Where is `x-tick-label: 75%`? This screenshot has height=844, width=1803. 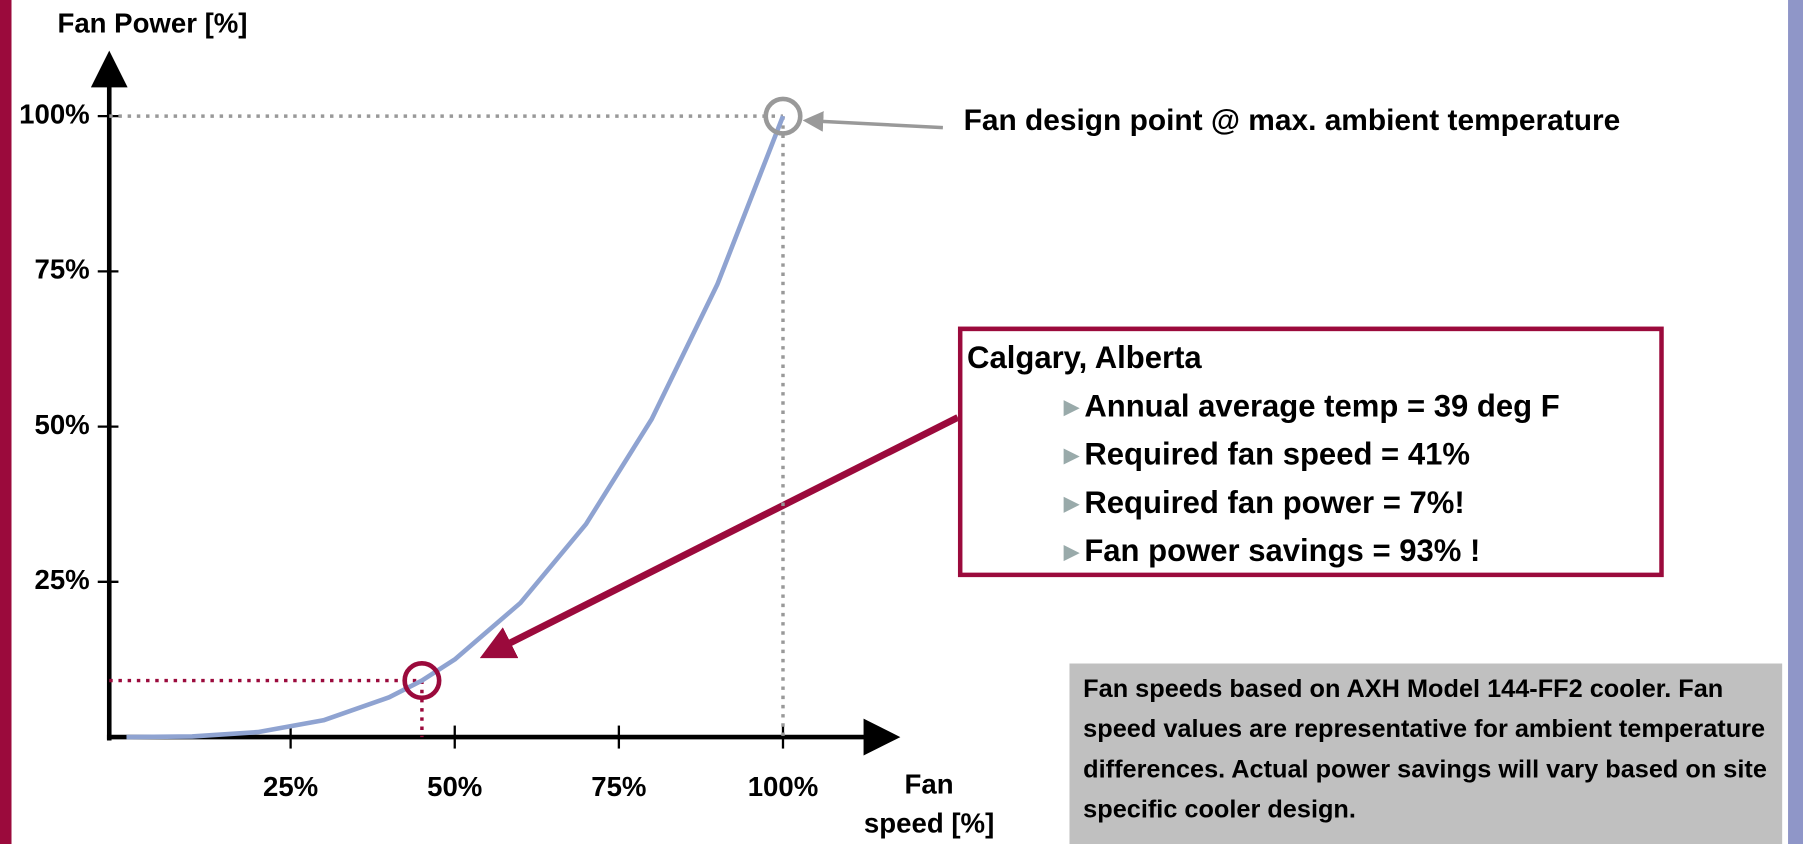 x-tick-label: 75% is located at coordinates (618, 786).